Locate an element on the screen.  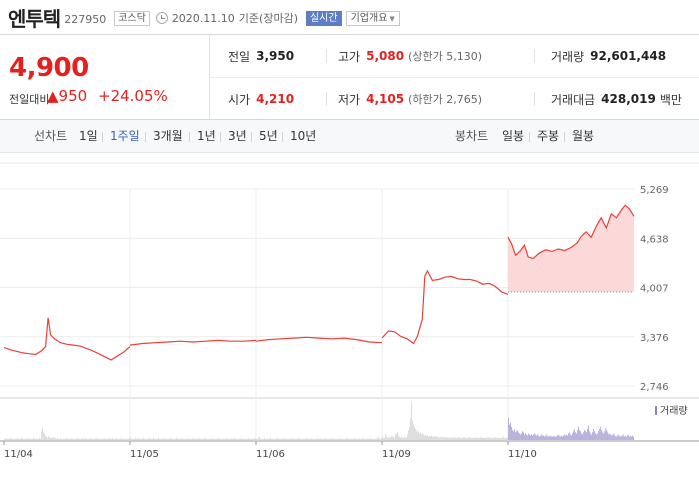
line-chart-group-label: 선차트 is located at coordinates (51, 136).